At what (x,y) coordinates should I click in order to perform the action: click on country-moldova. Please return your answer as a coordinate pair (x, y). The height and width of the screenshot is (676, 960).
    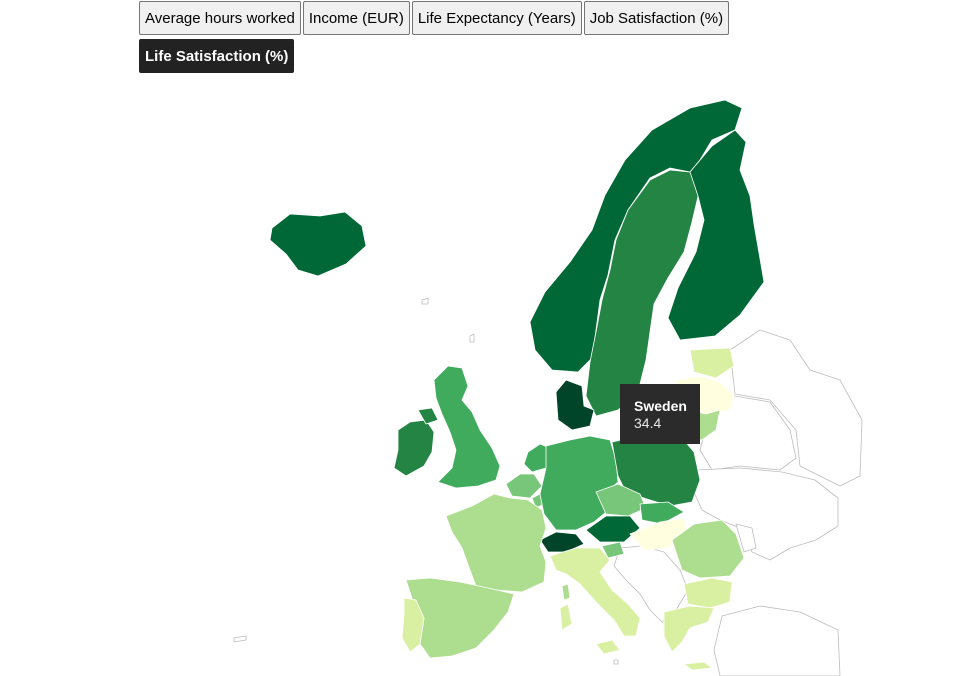
    Looking at the image, I should click on (746, 538).